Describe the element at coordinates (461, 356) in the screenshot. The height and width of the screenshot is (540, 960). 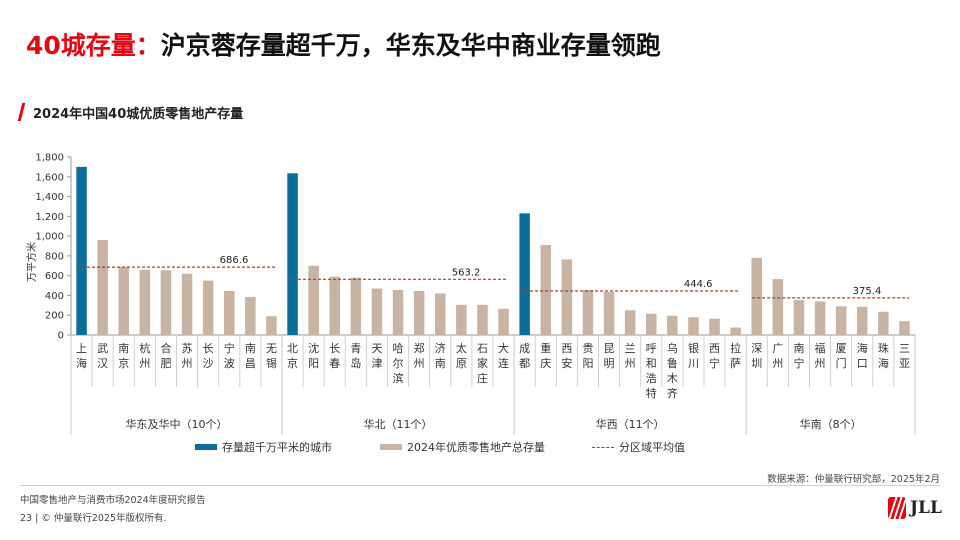
I see `x-tick-label: 太原` at that location.